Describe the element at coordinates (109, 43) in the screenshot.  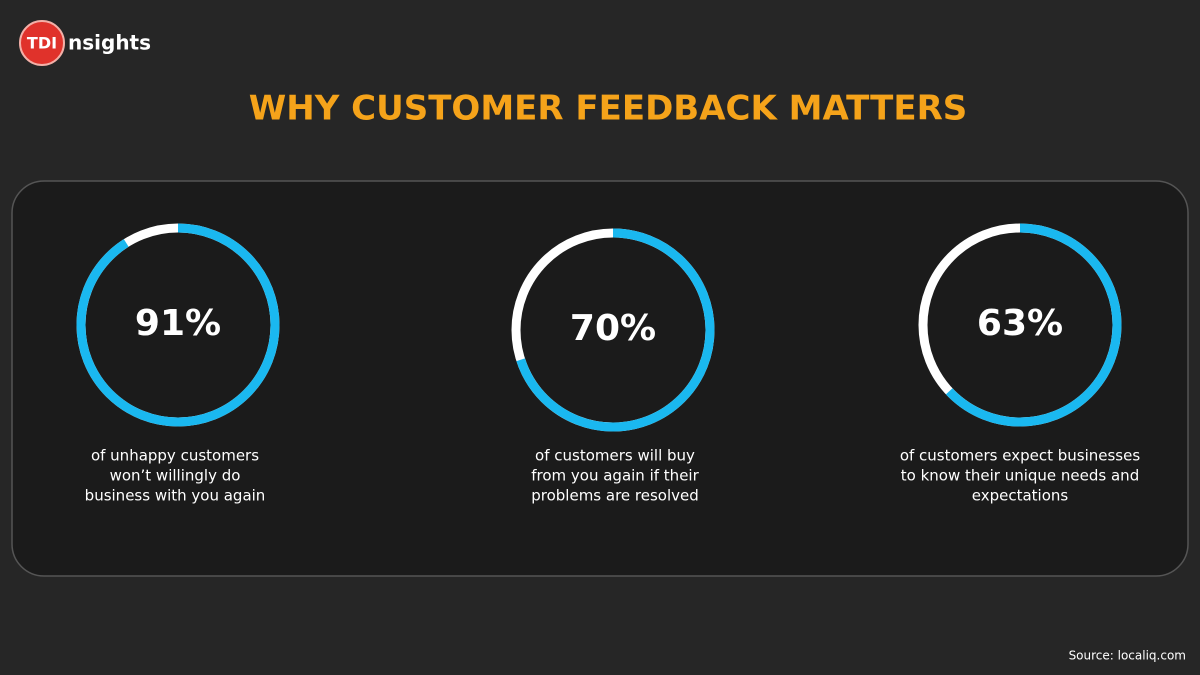
I see `logo-text: nsights` at that location.